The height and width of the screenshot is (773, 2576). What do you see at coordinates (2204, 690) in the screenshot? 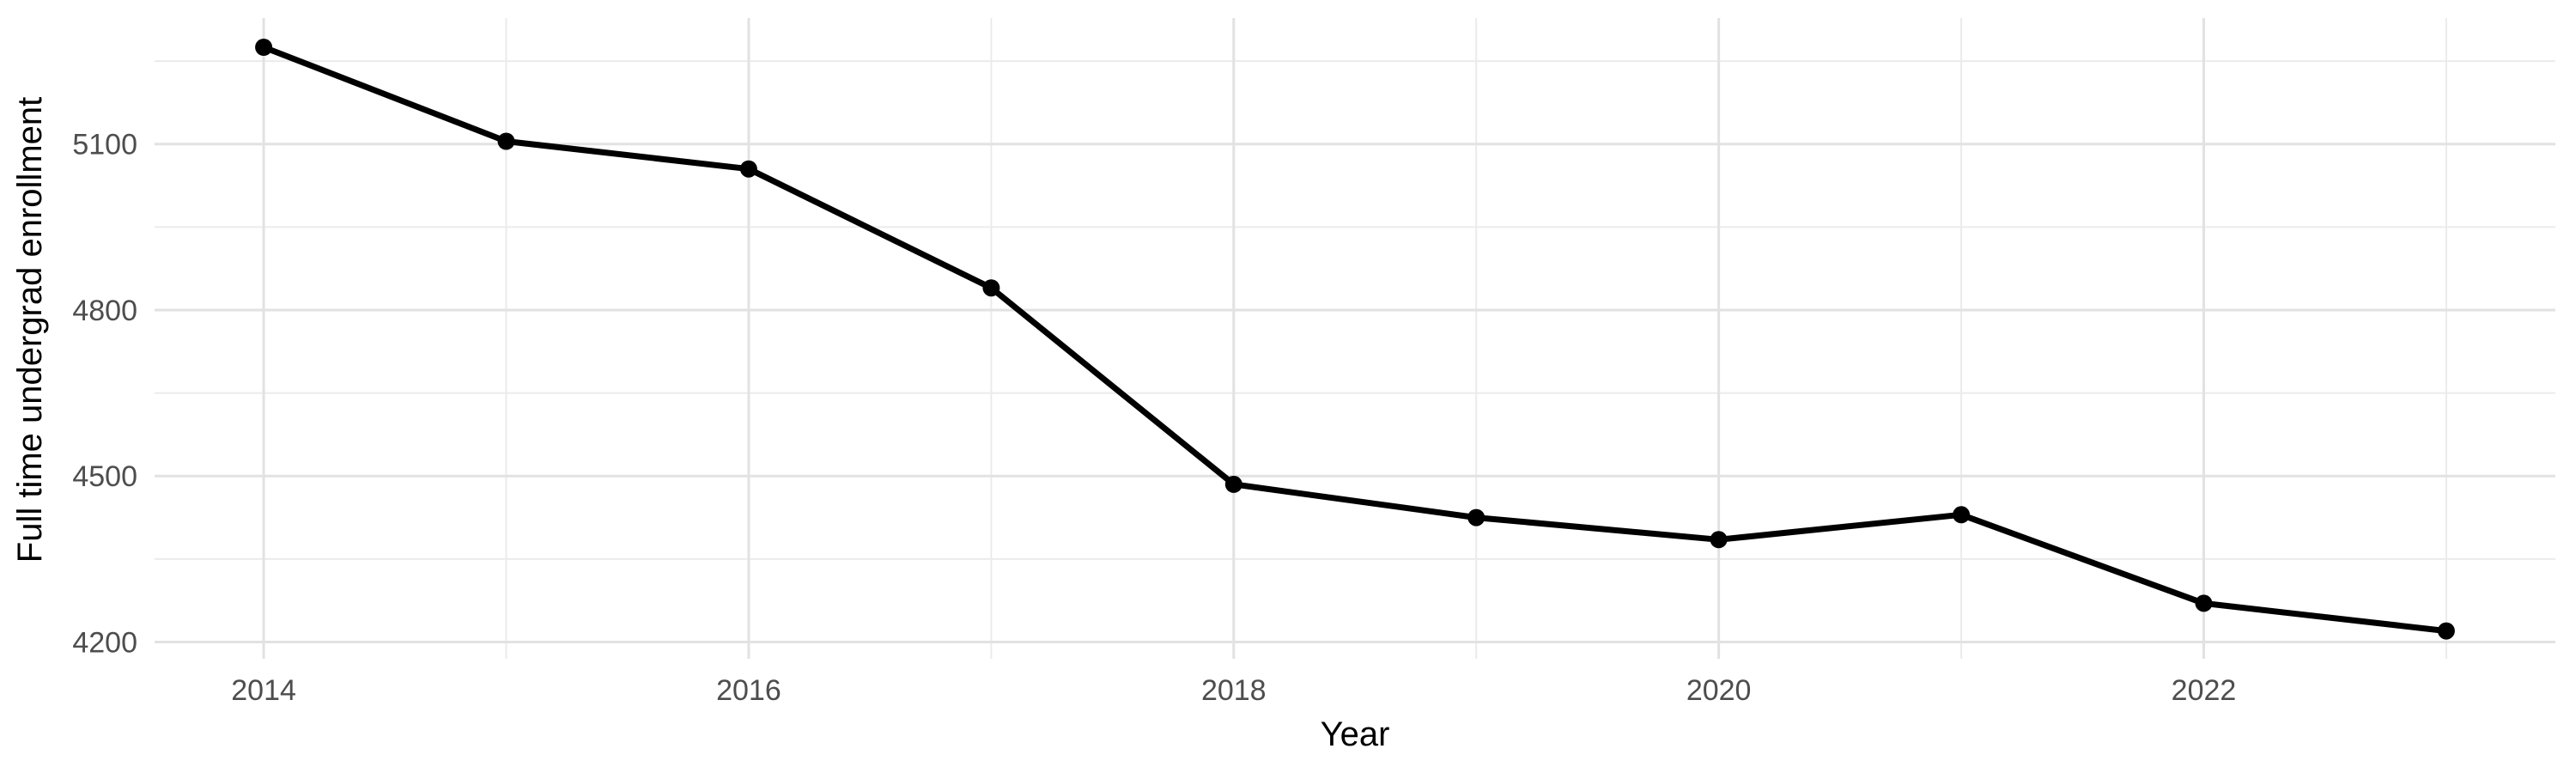
I see `x-tick-label: 2022` at bounding box center [2204, 690].